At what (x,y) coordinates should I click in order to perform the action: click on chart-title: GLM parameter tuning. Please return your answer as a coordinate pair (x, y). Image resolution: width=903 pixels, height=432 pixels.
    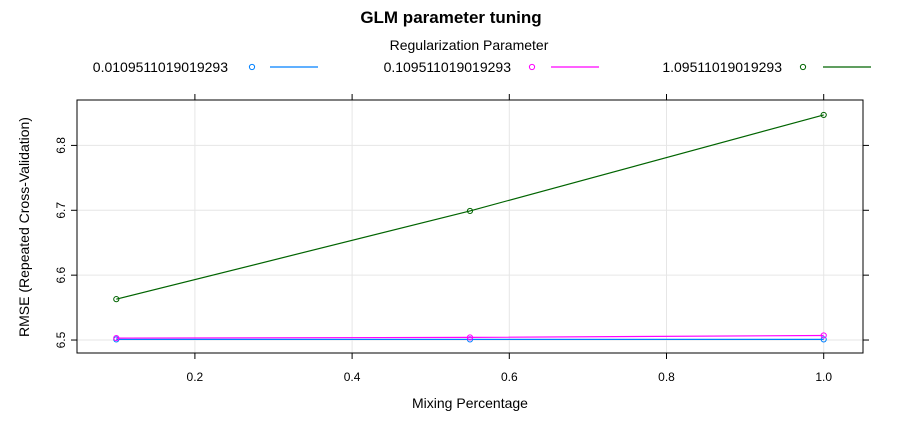
    Looking at the image, I should click on (450, 17).